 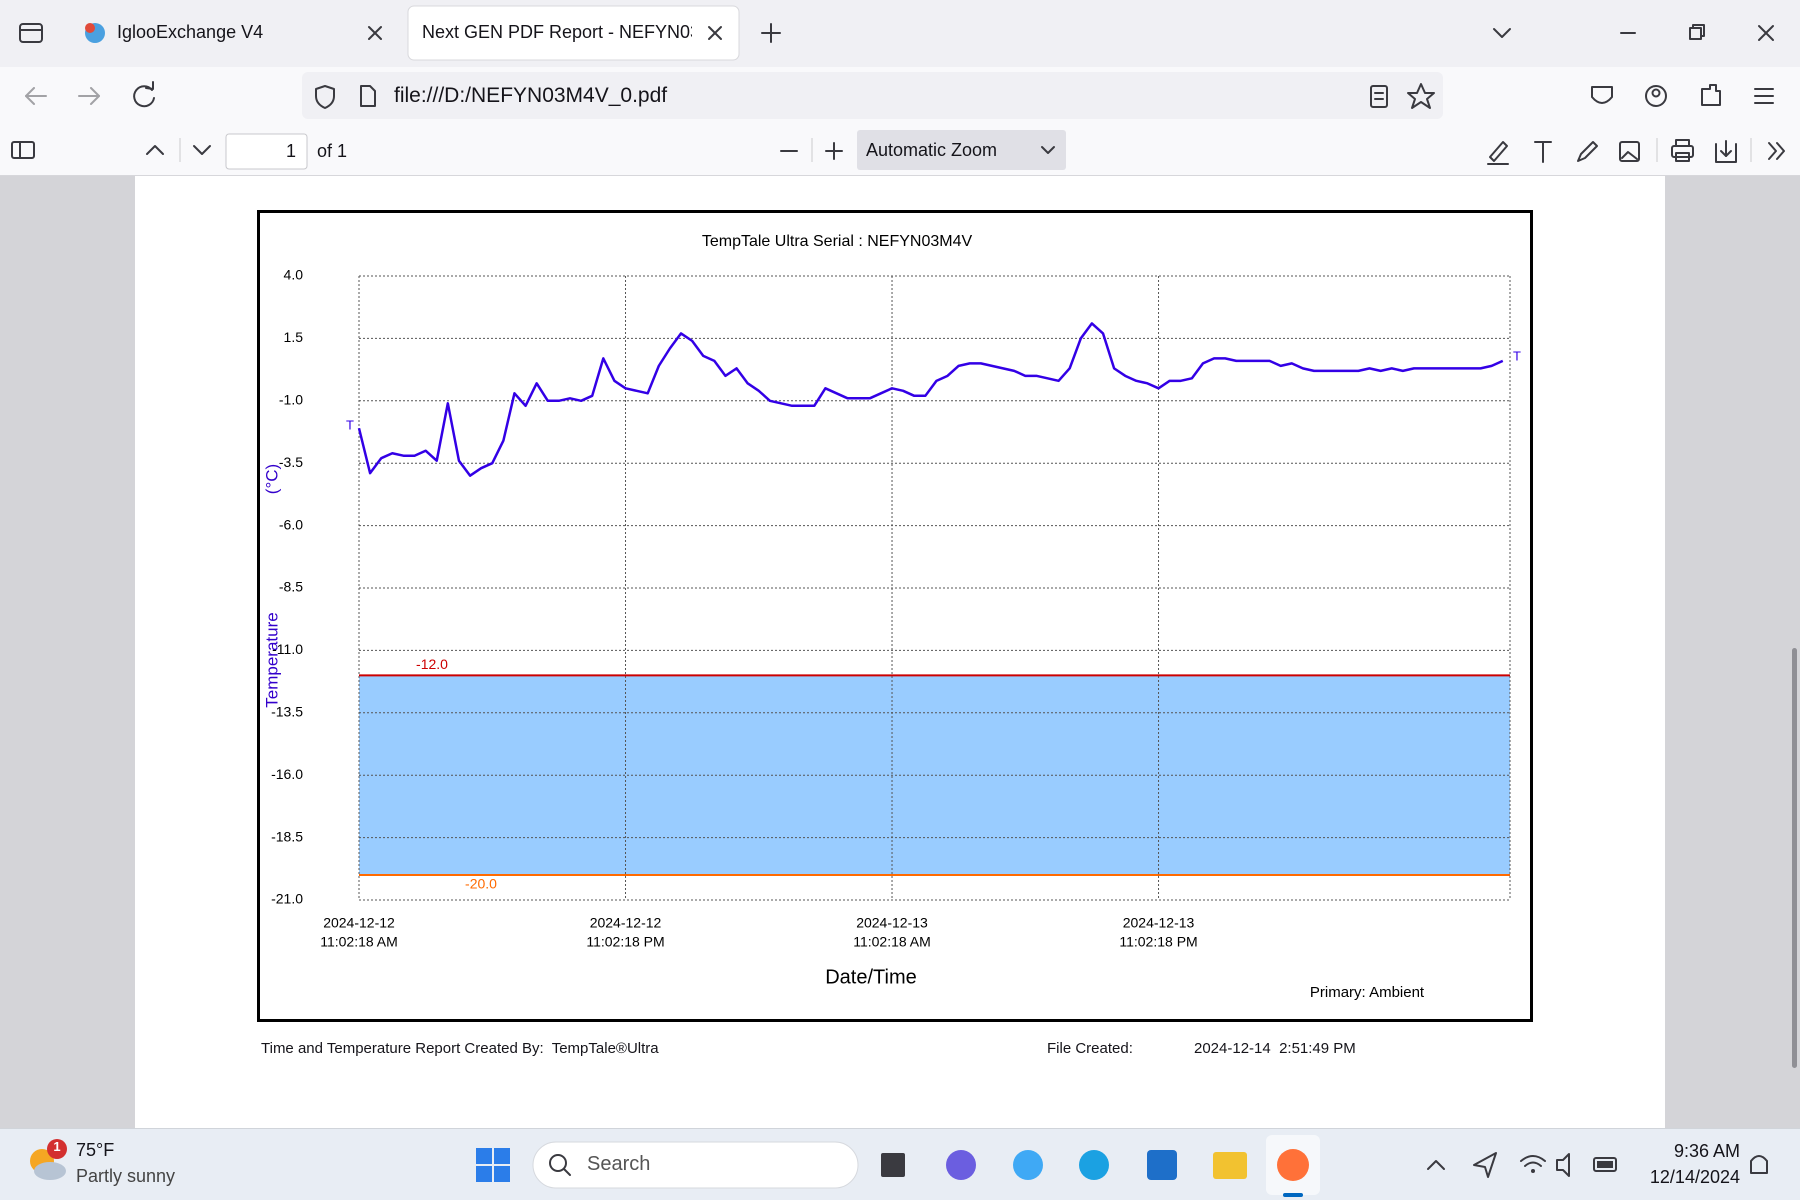 I want to click on close-window-button, so click(x=1766, y=33).